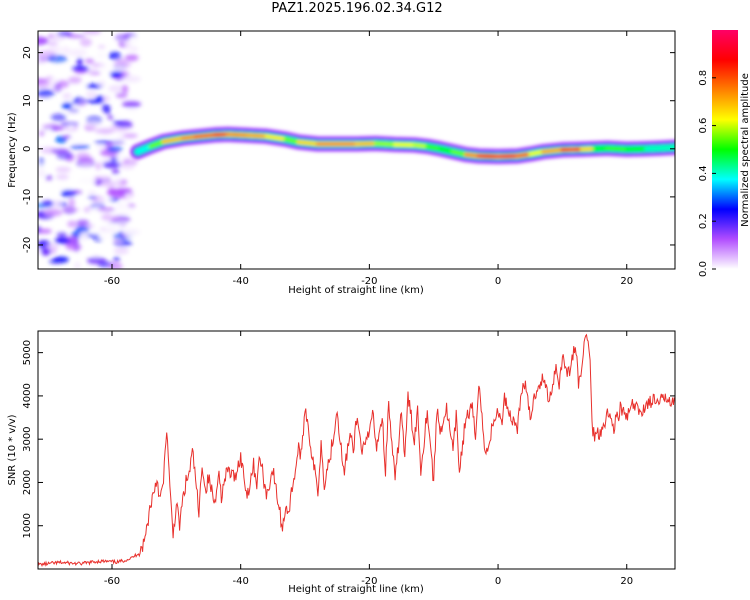 This screenshot has height=600, width=750. I want to click on spectrogram-x-tick-label: -60, so click(112, 281).